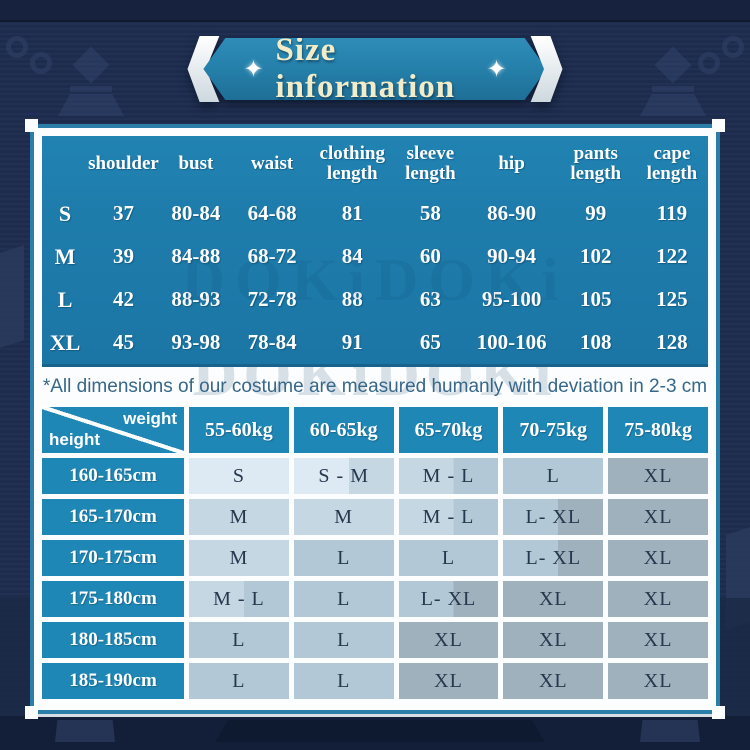 This screenshot has height=750, width=750. I want to click on edge-ornament, so click(12, 297).